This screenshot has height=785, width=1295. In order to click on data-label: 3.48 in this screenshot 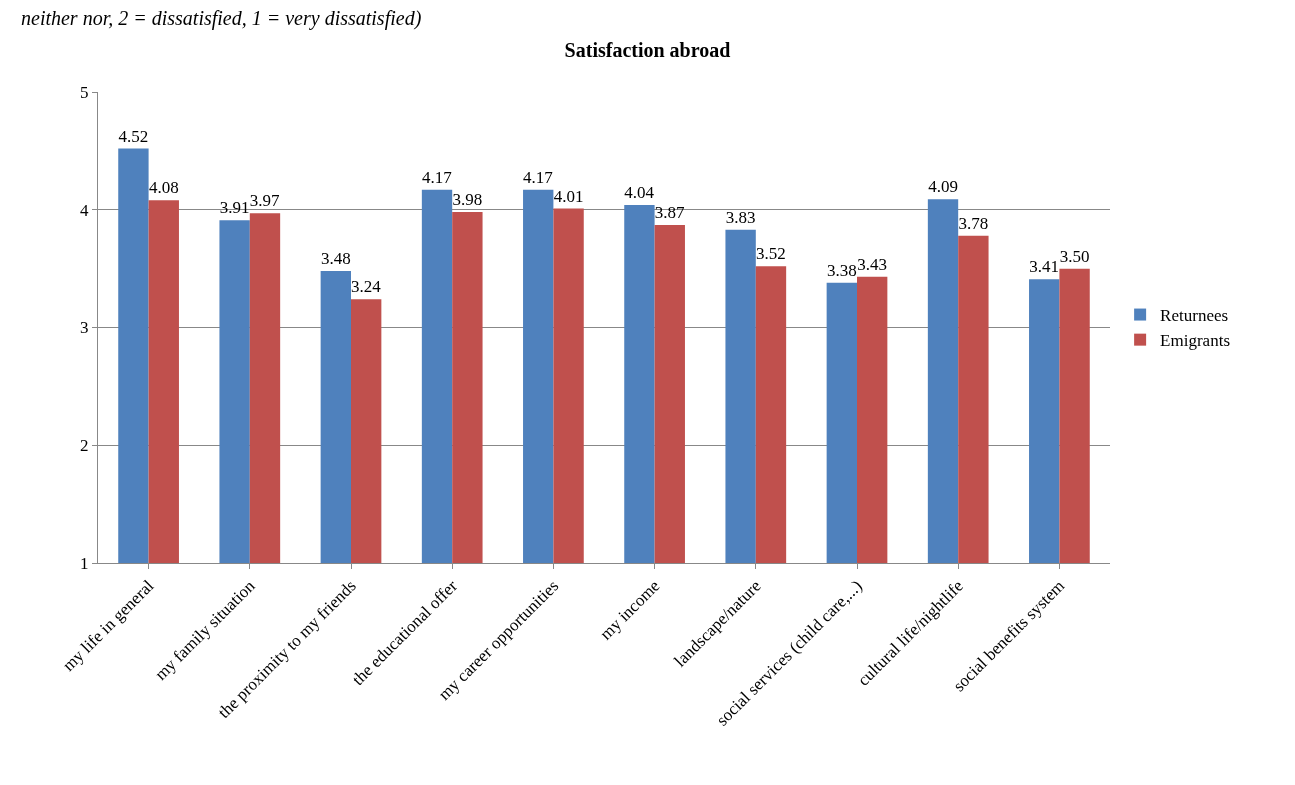, I will do `click(335, 258)`.